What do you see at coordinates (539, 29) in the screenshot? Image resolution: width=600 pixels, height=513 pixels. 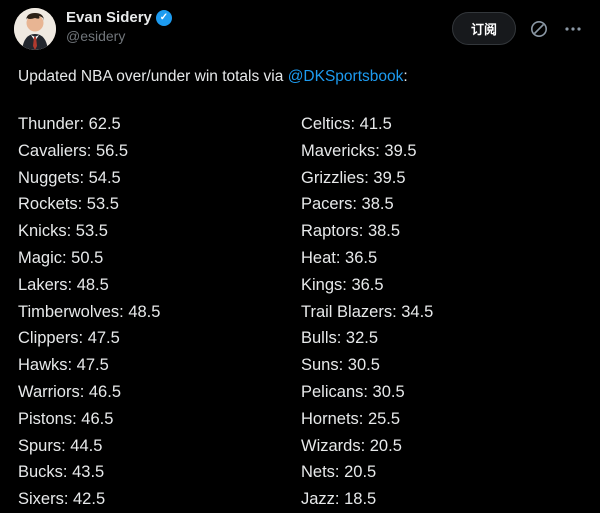 I see `grok-icon` at bounding box center [539, 29].